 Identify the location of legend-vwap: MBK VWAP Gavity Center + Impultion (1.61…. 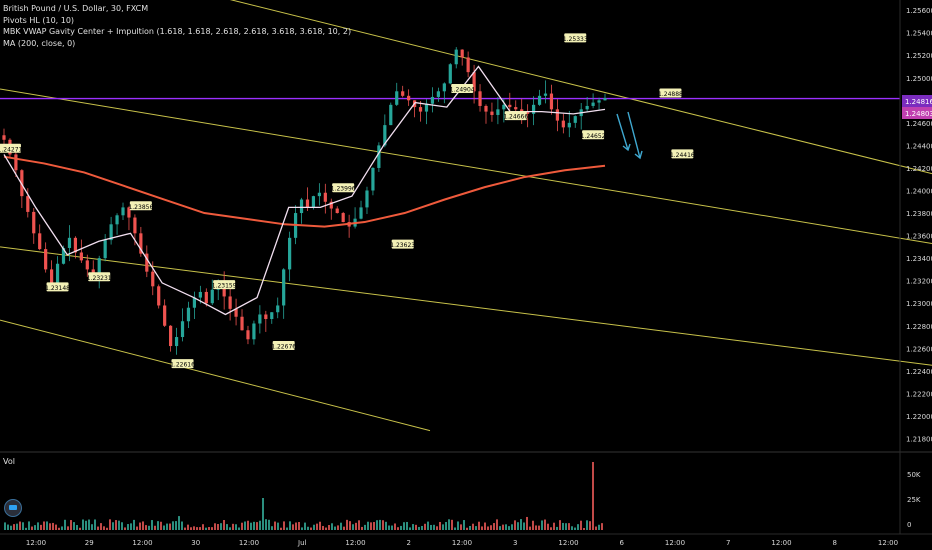
(177, 31).